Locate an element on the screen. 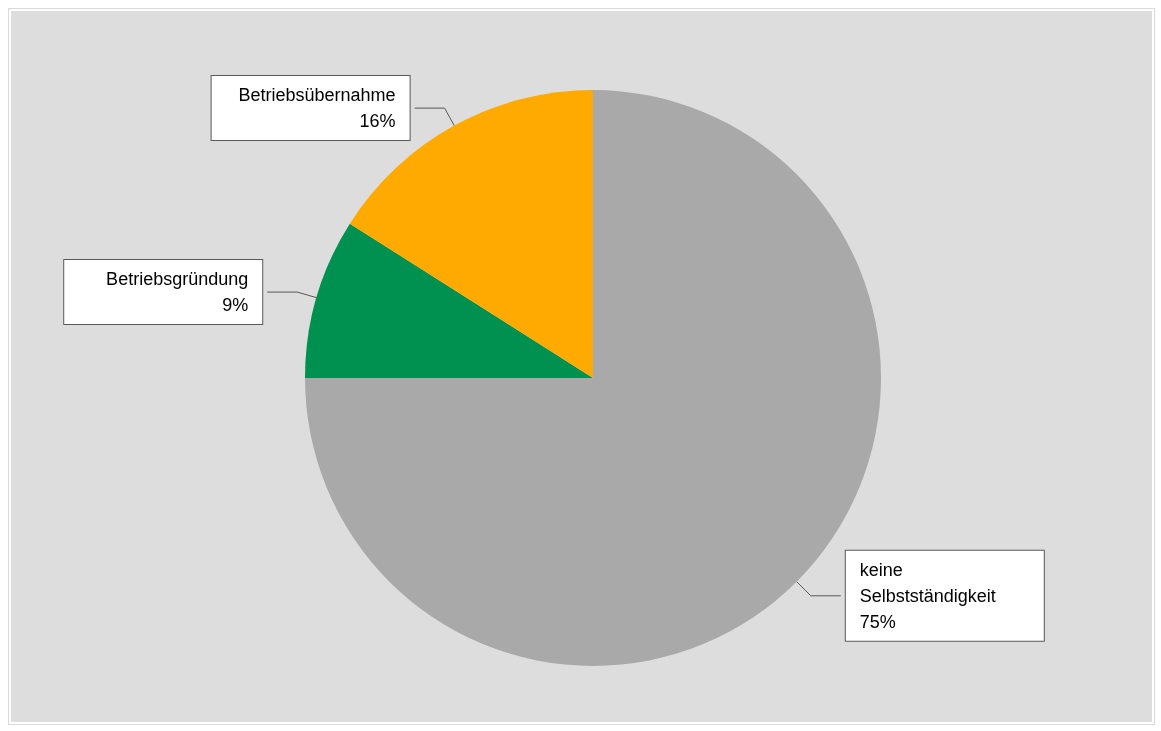 The height and width of the screenshot is (731, 1161). slice-label: Betriebsgründung is located at coordinates (177, 279).